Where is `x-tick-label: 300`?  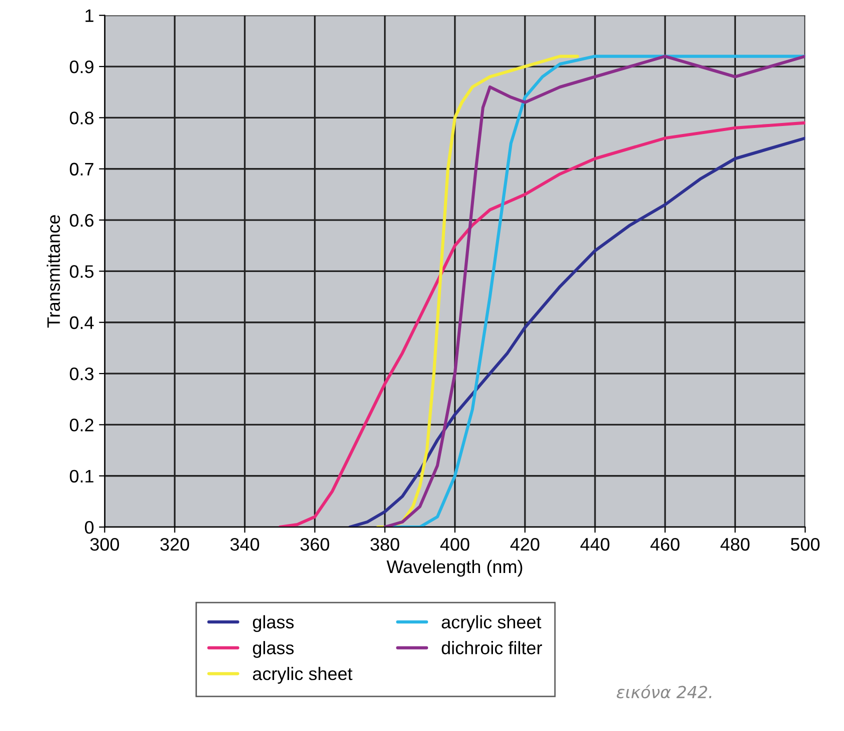 x-tick-label: 300 is located at coordinates (105, 544).